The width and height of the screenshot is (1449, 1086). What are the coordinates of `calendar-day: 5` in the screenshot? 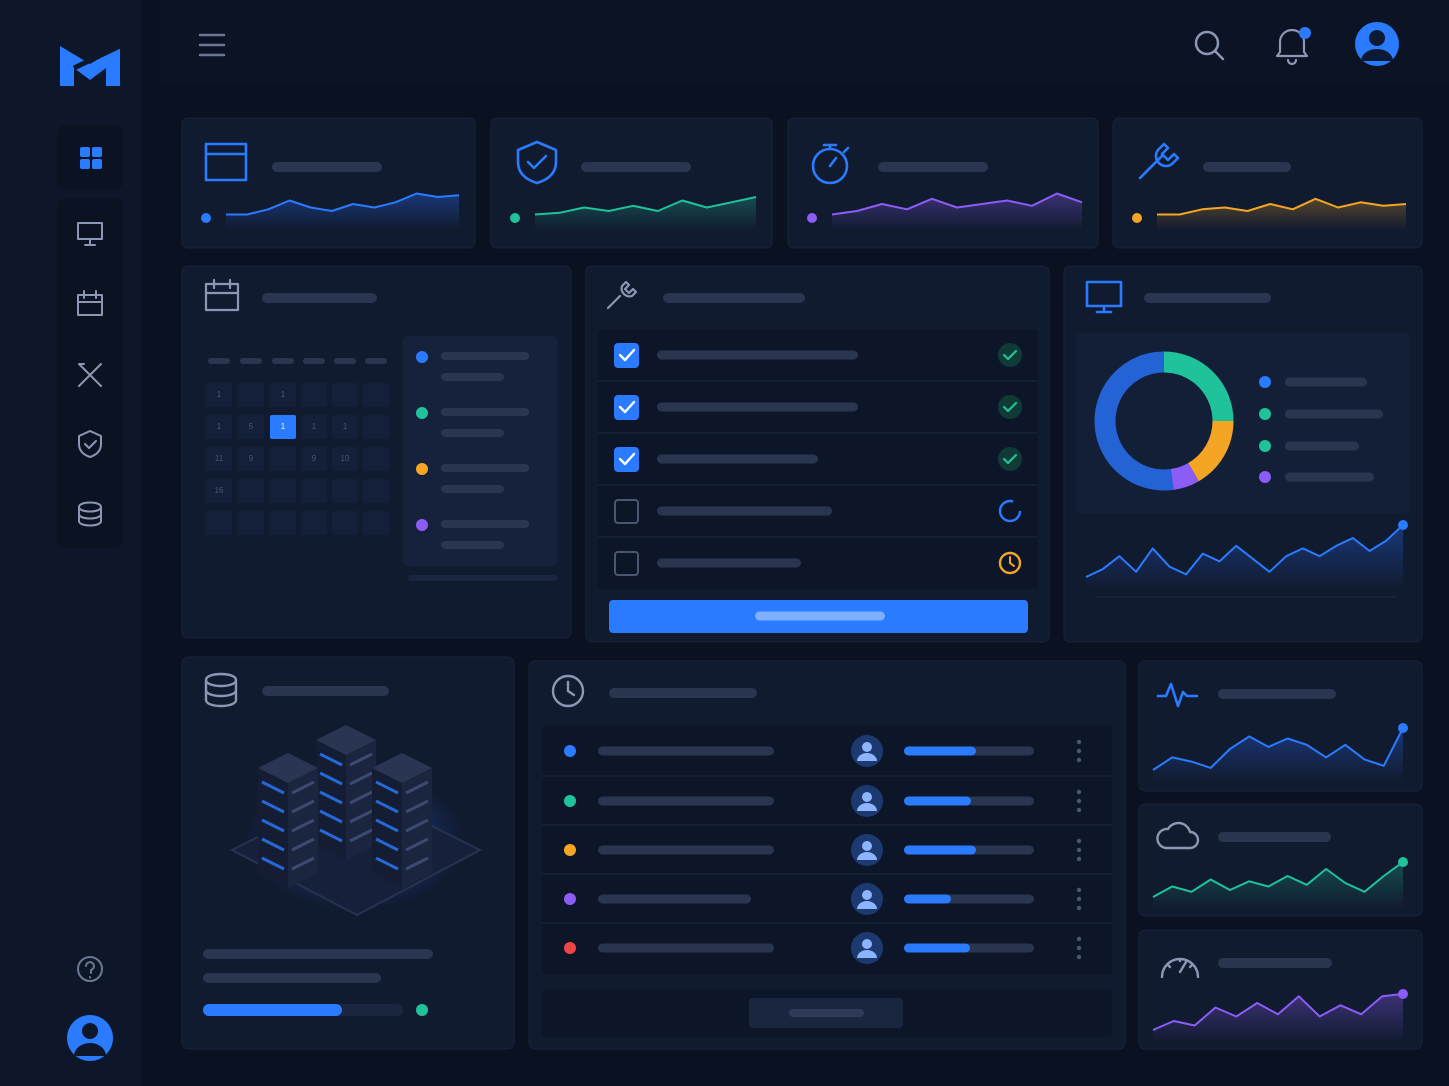 It's located at (251, 426).